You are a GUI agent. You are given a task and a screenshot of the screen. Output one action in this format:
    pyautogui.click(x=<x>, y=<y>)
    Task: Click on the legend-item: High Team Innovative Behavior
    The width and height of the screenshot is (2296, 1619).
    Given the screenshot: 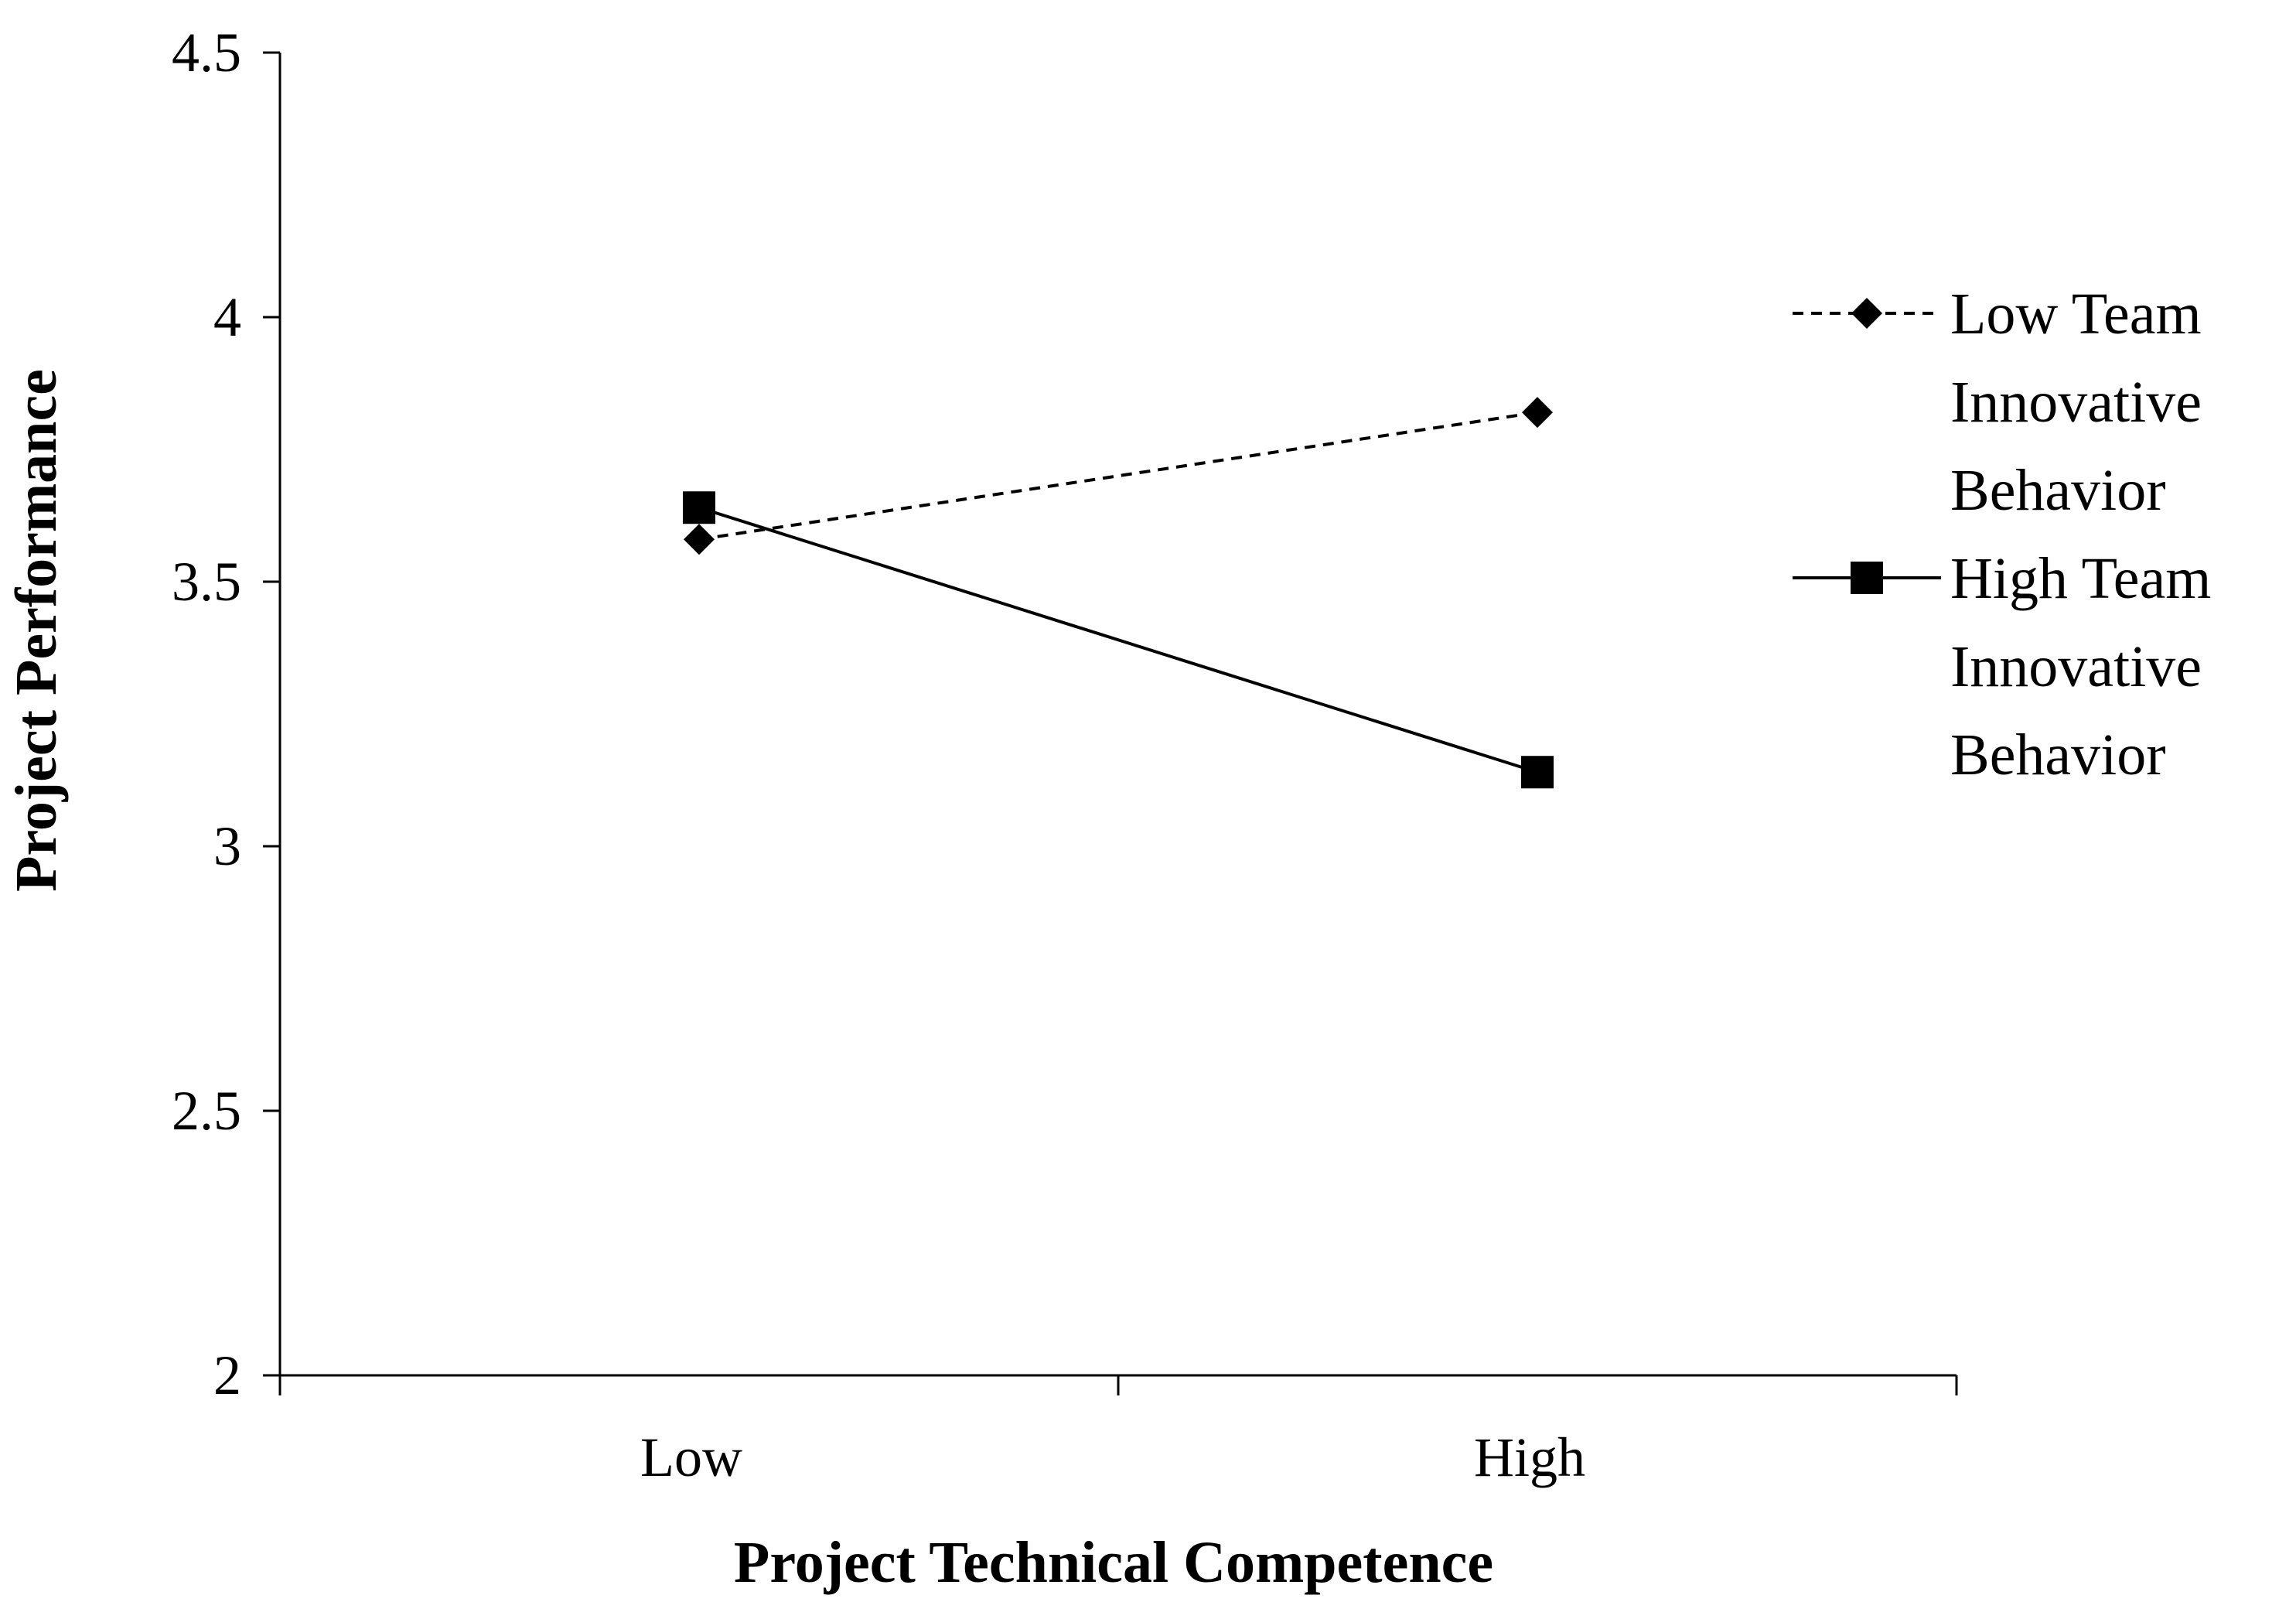 What is the action you would take?
    pyautogui.click(x=2002, y=666)
    